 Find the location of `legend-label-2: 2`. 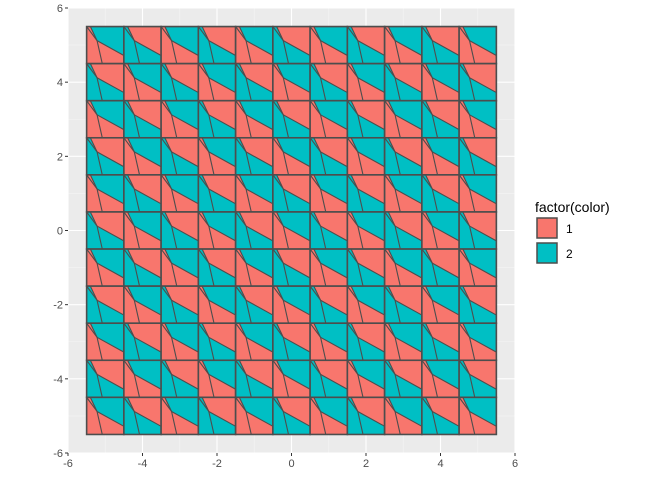

legend-label-2: 2 is located at coordinates (569, 254).